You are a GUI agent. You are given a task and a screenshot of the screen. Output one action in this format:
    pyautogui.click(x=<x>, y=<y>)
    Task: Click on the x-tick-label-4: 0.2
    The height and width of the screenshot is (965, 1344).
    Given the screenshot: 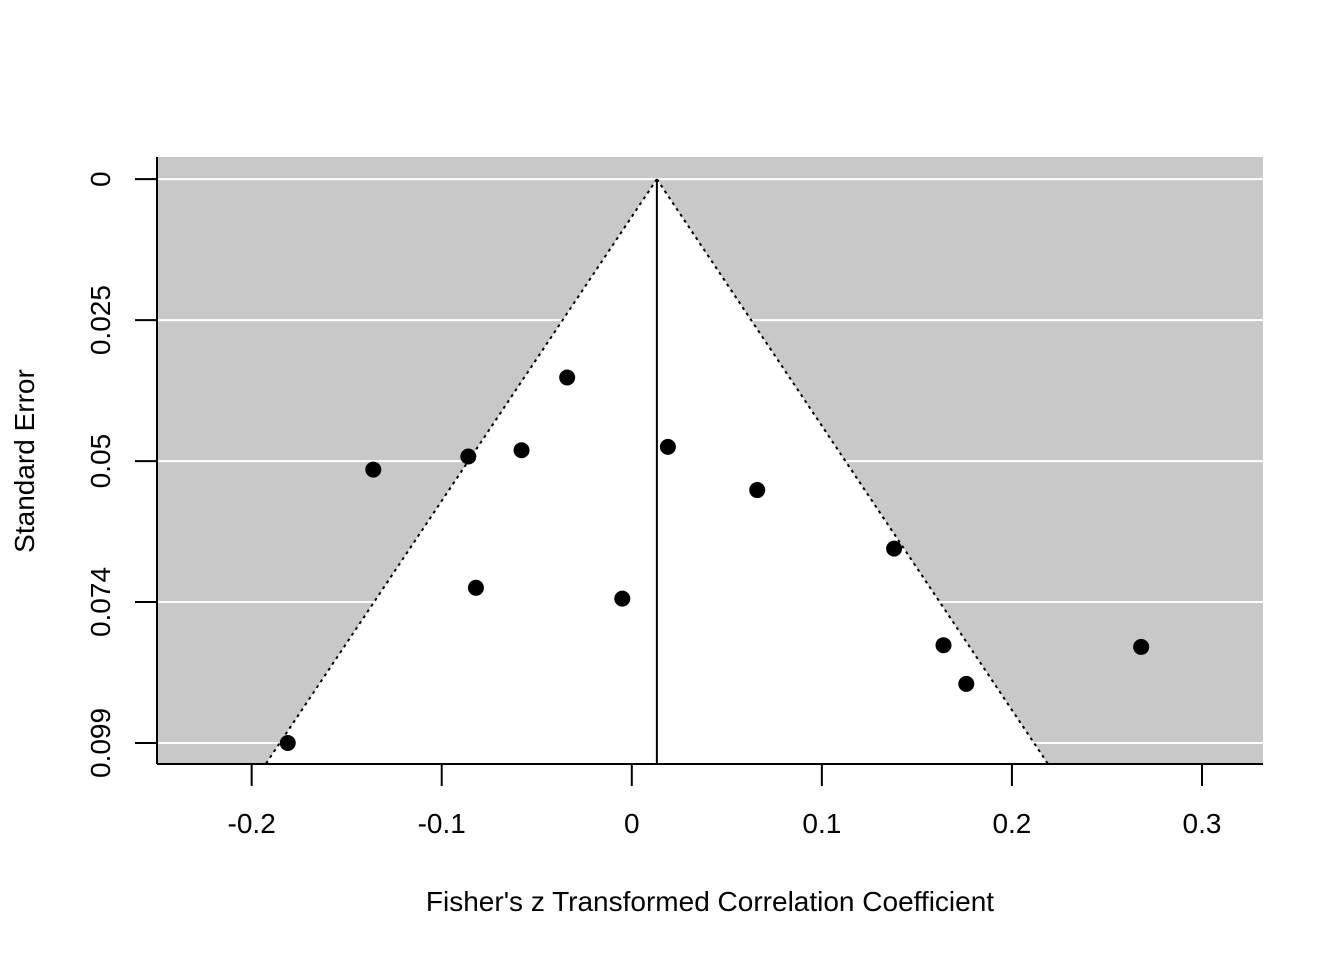 What is the action you would take?
    pyautogui.click(x=1011, y=823)
    